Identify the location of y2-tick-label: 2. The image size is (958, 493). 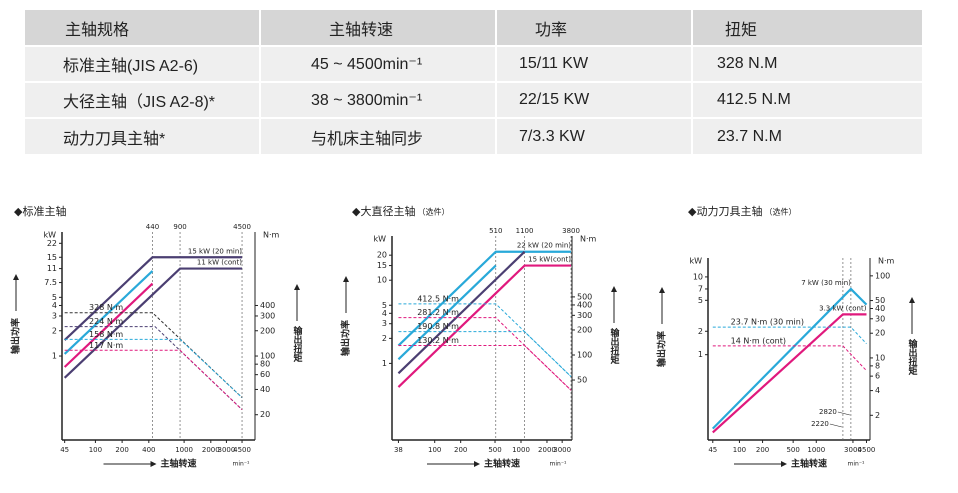
(877, 415).